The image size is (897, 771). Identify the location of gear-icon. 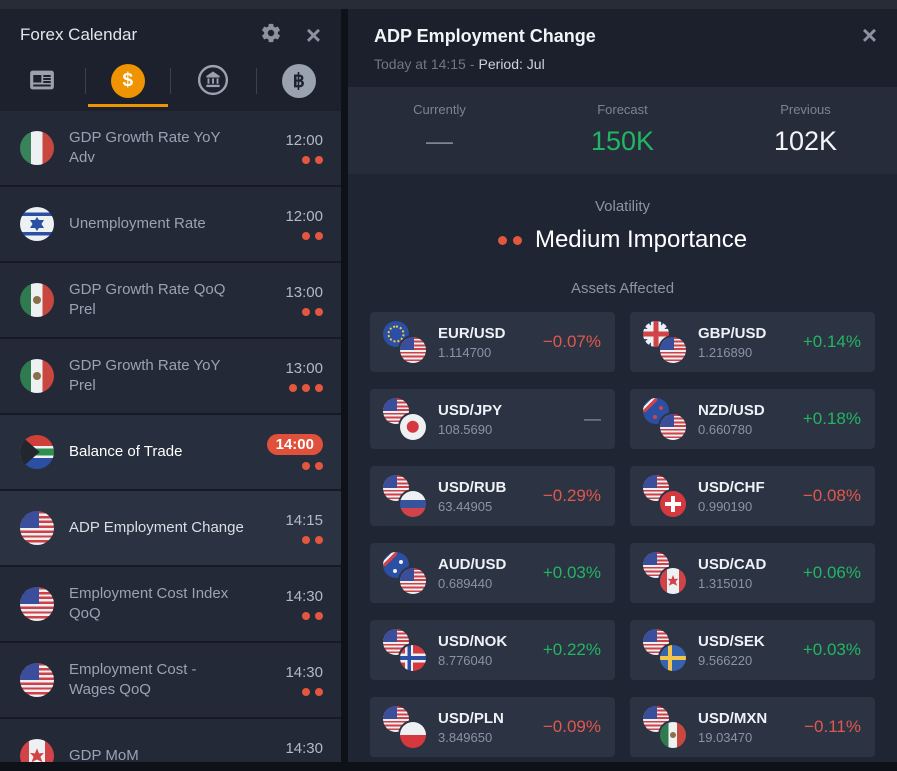
(271, 34).